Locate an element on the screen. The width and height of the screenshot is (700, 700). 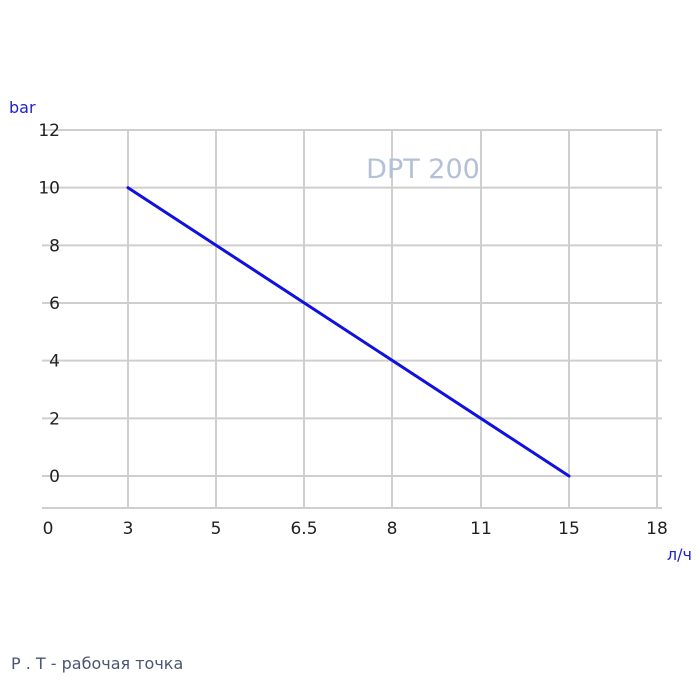
x-tick-label-18: 18 is located at coordinates (657, 529).